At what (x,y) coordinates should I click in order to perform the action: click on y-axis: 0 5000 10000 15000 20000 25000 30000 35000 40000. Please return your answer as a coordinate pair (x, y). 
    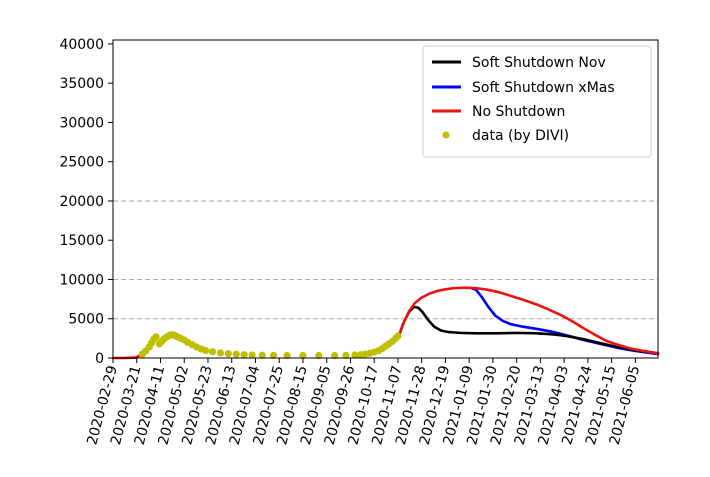
    Looking at the image, I should click on (86, 202).